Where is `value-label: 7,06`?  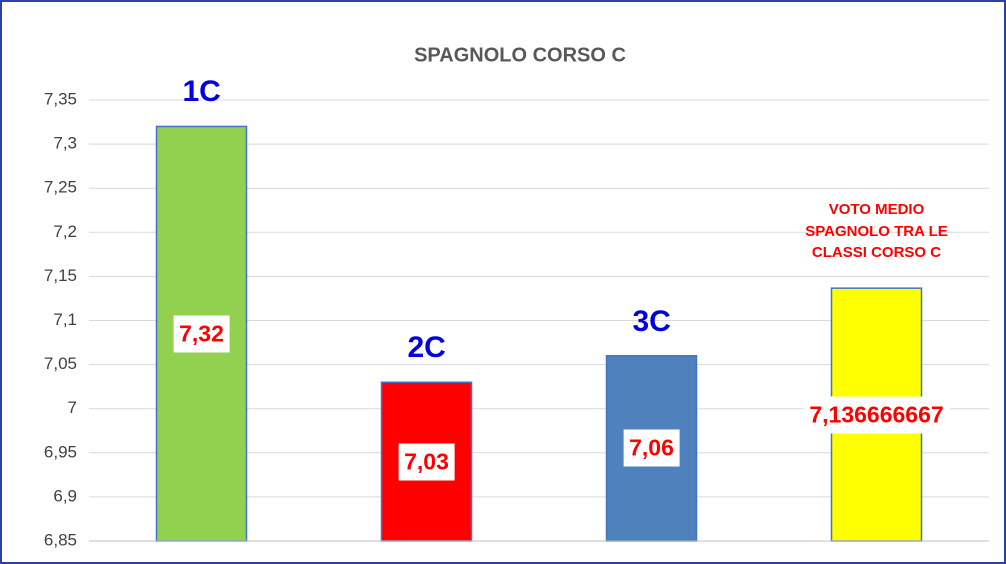 value-label: 7,06 is located at coordinates (651, 448).